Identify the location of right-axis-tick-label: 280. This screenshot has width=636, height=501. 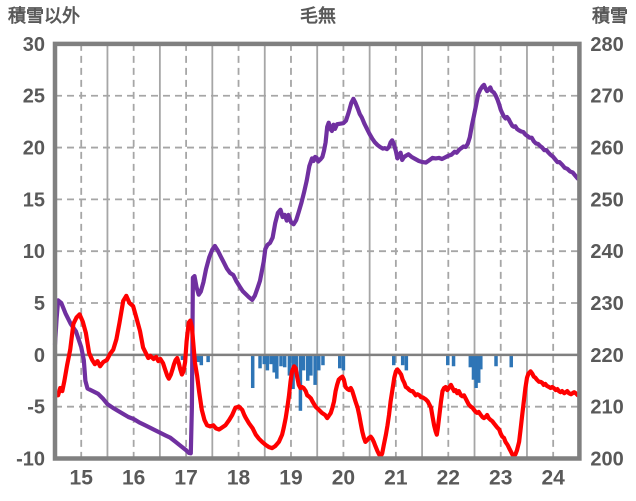
(606, 45).